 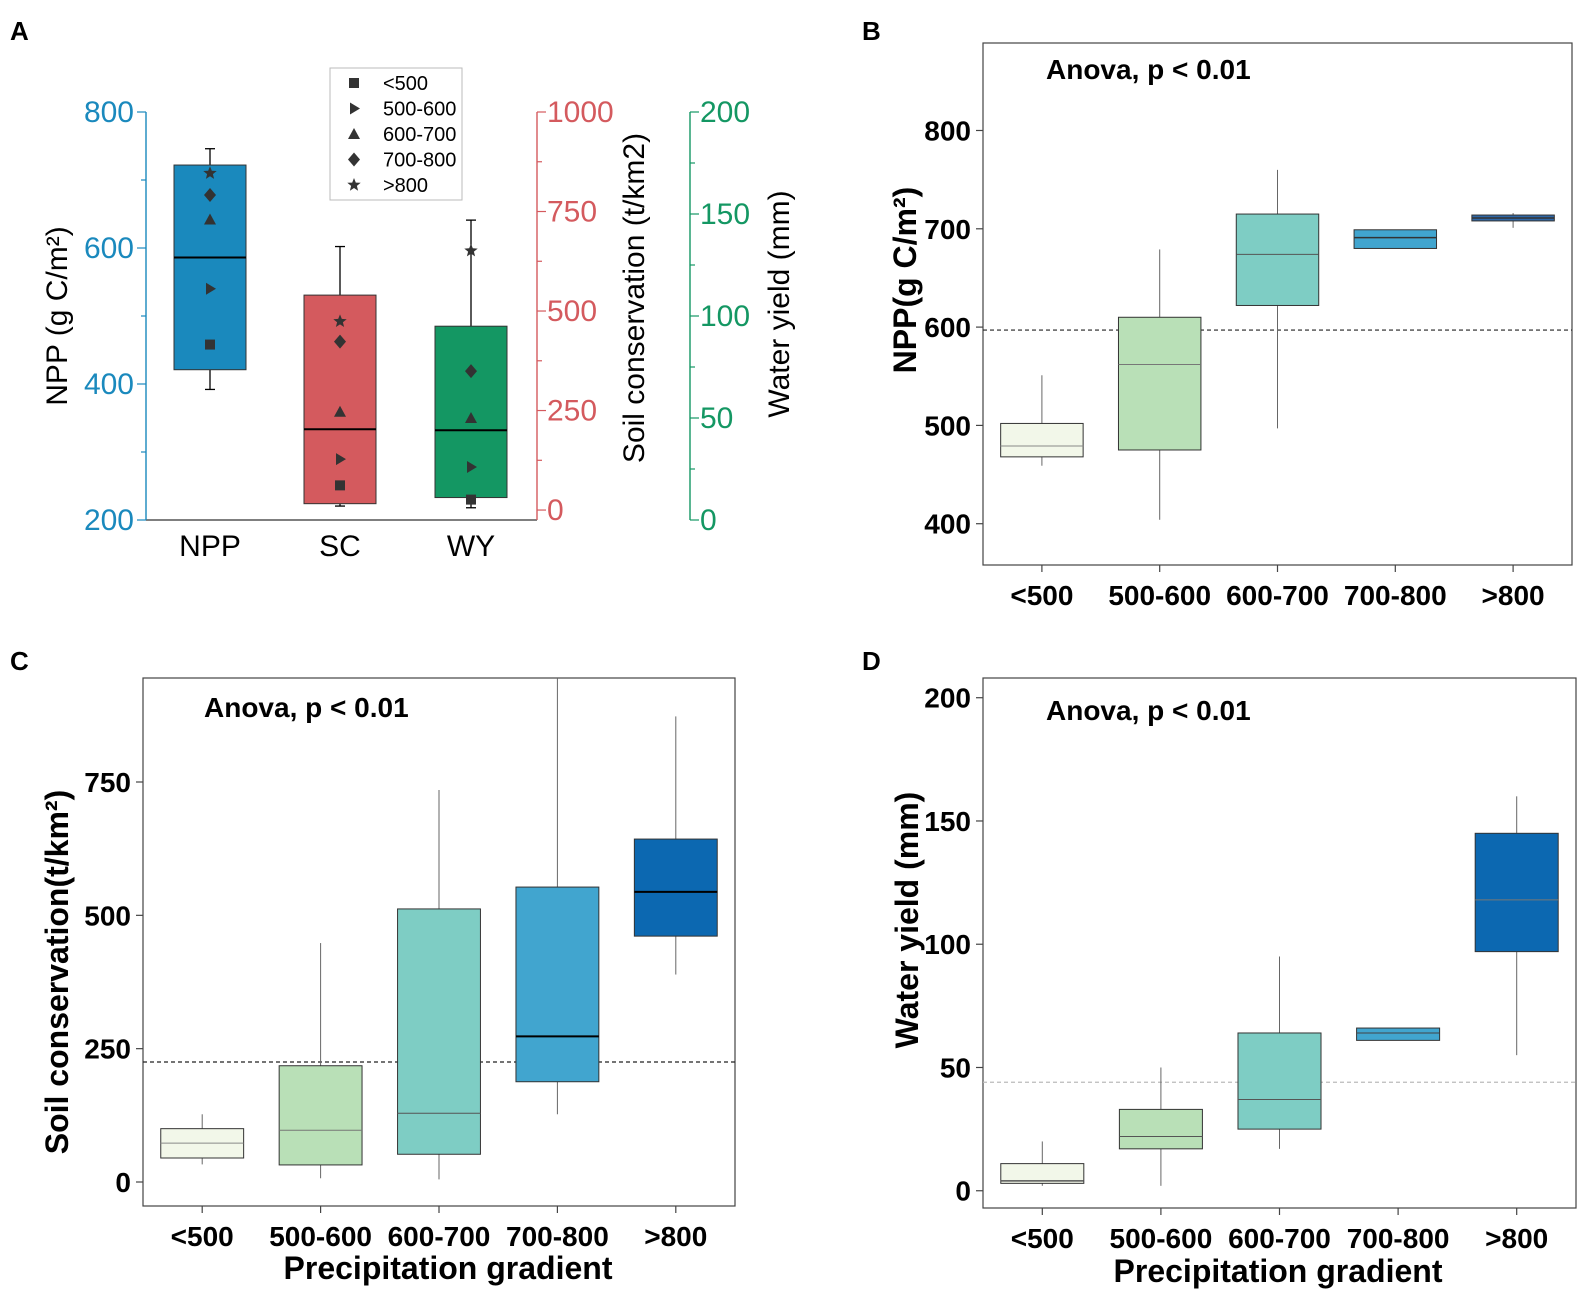 I want to click on tick-label-a: 1000, so click(x=580, y=112).